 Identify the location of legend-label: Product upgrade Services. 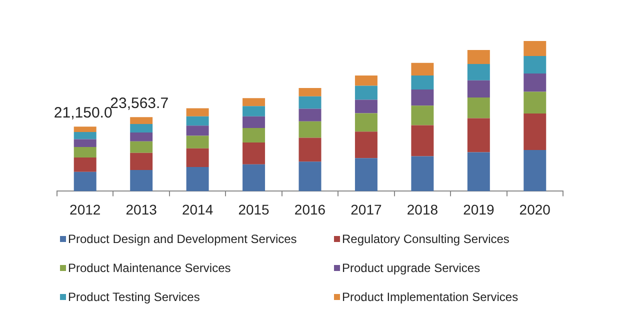
(411, 267).